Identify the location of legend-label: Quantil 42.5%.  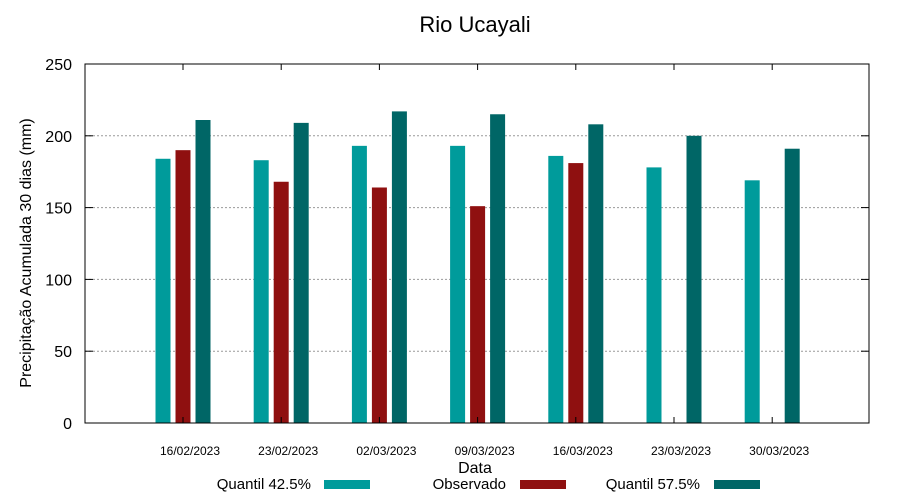
(264, 484).